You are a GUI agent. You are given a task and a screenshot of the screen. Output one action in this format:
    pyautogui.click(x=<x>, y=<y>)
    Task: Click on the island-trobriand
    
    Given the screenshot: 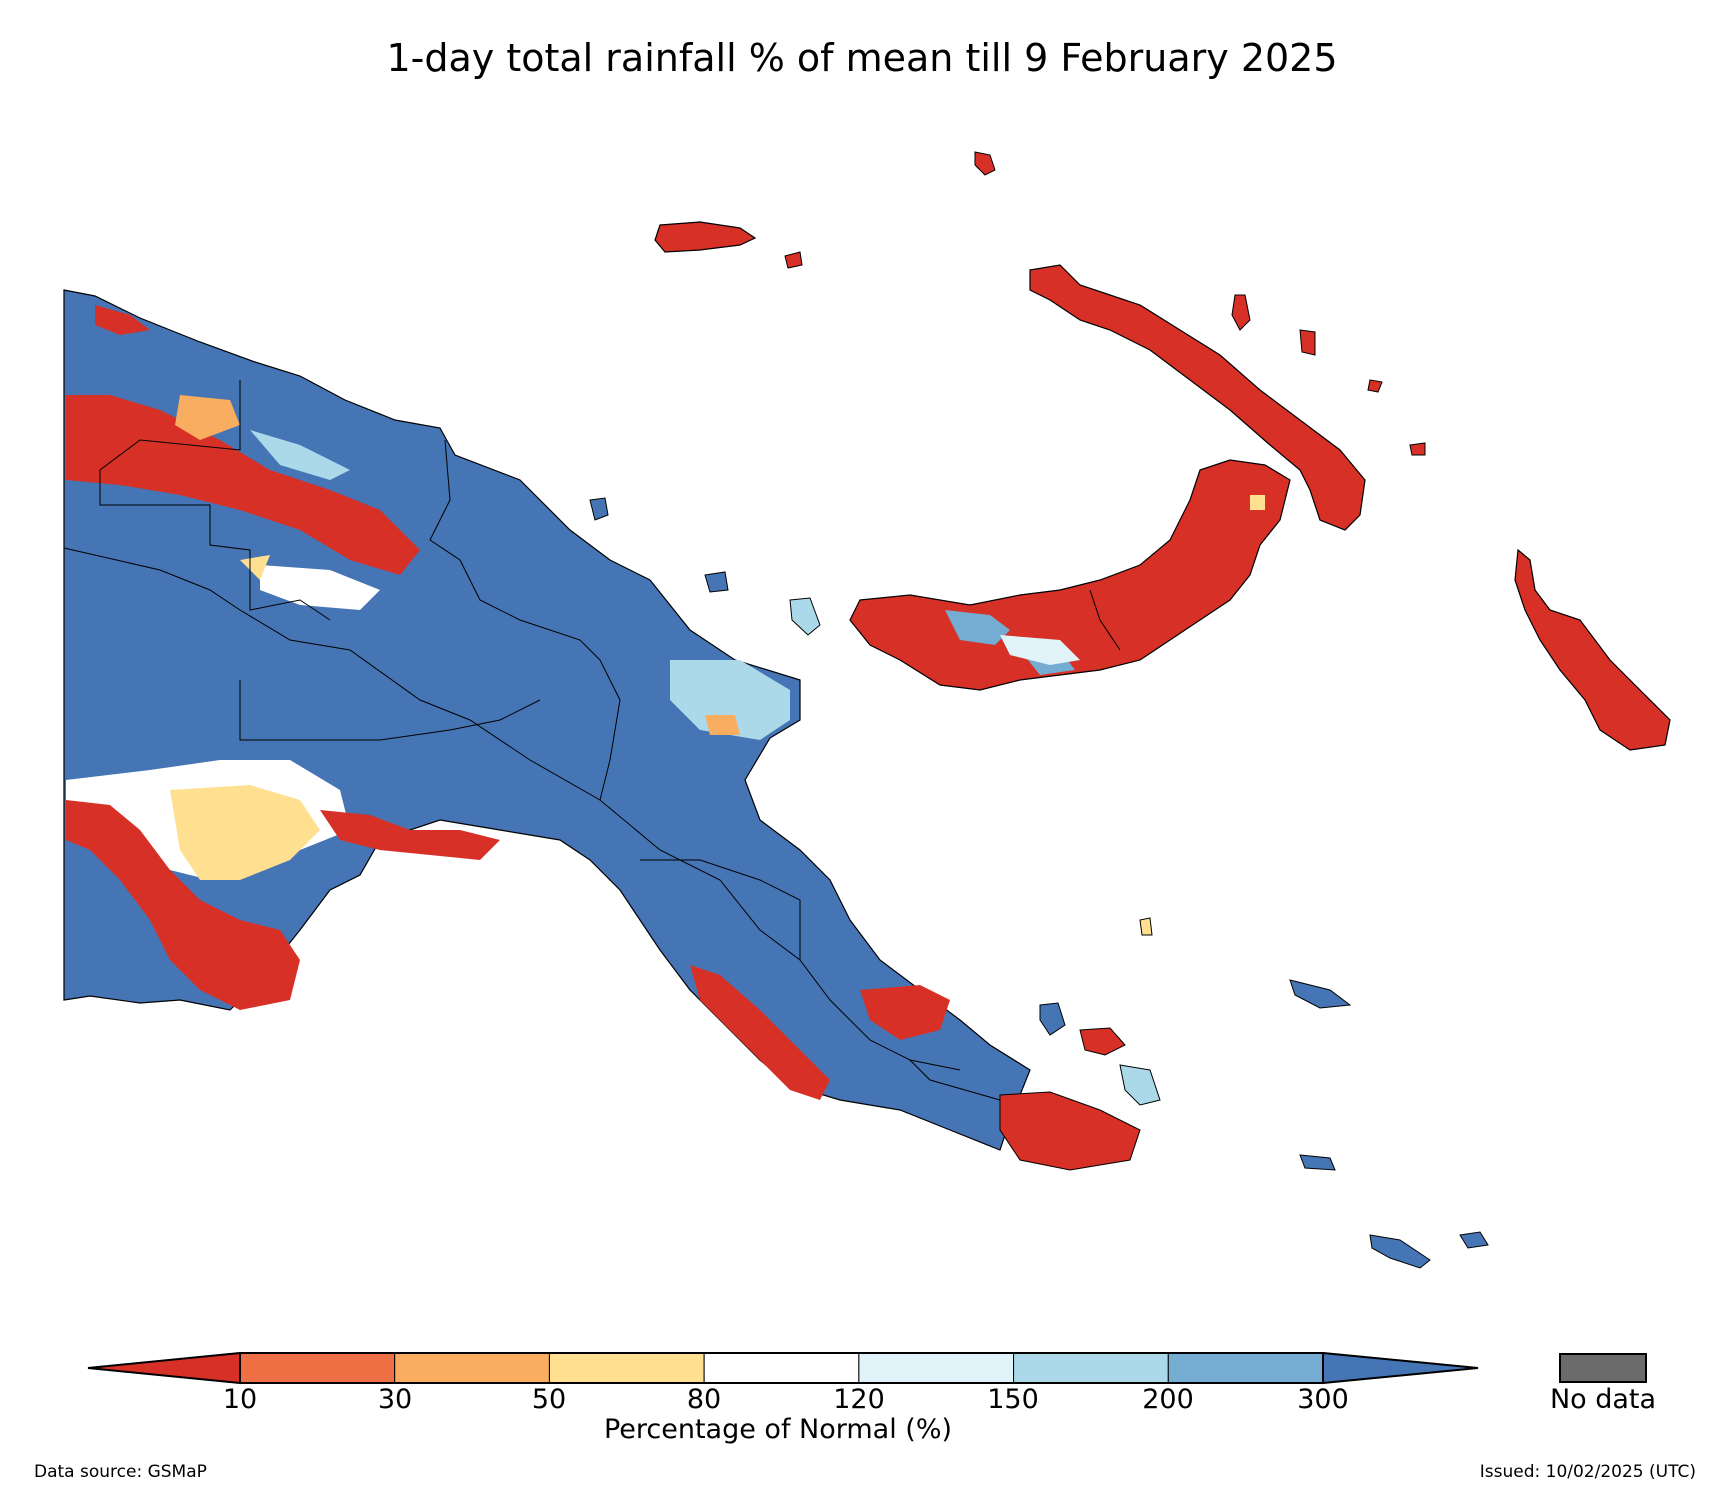 What is the action you would take?
    pyautogui.click(x=1146, y=926)
    